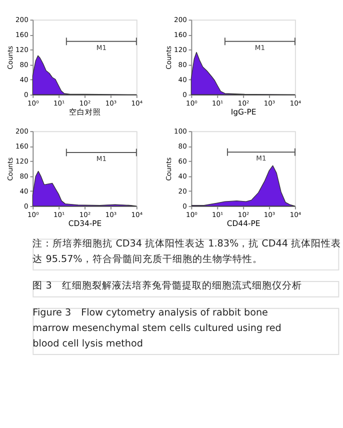  Describe the element at coordinates (243, 111) in the screenshot. I see `x-axis-title: IgG-PE` at that location.